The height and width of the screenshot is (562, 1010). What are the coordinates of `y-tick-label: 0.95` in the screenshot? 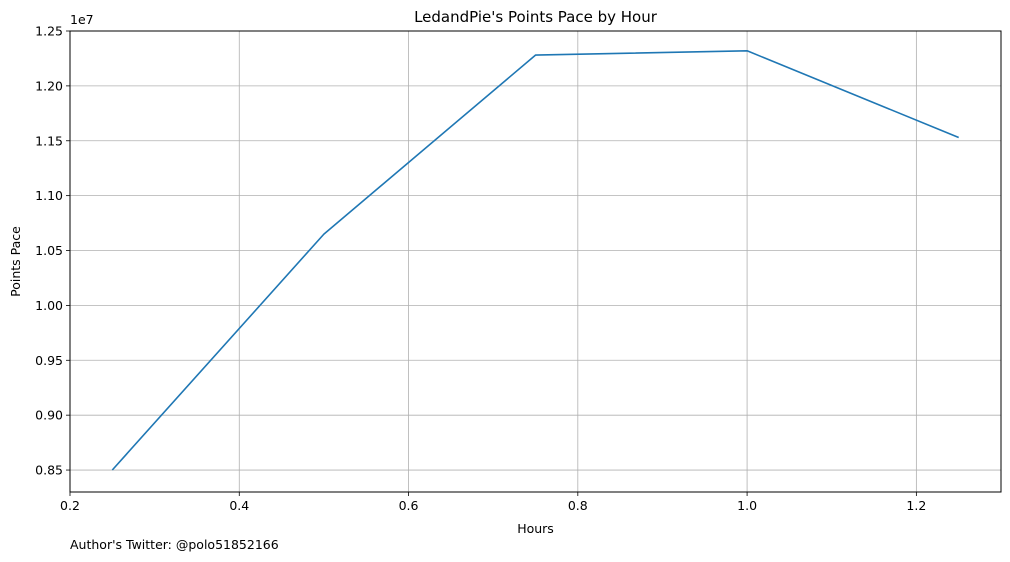 It's located at (49, 360).